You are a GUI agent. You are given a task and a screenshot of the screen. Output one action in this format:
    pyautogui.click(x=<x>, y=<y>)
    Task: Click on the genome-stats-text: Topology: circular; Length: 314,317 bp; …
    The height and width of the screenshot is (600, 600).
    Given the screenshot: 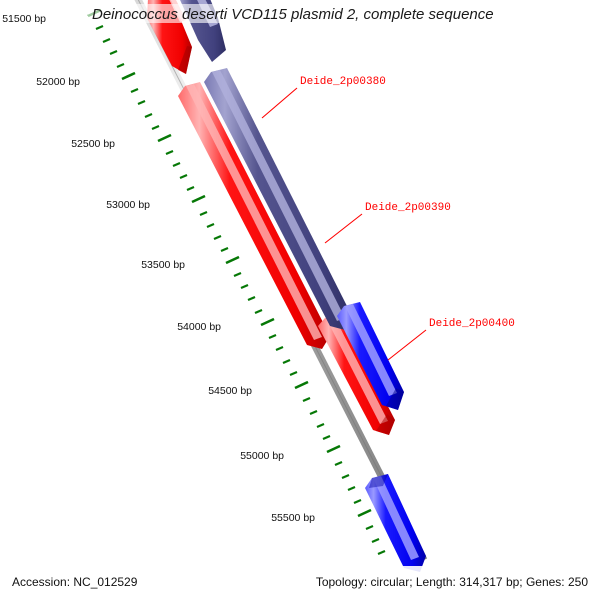 What is the action you would take?
    pyautogui.click(x=452, y=582)
    